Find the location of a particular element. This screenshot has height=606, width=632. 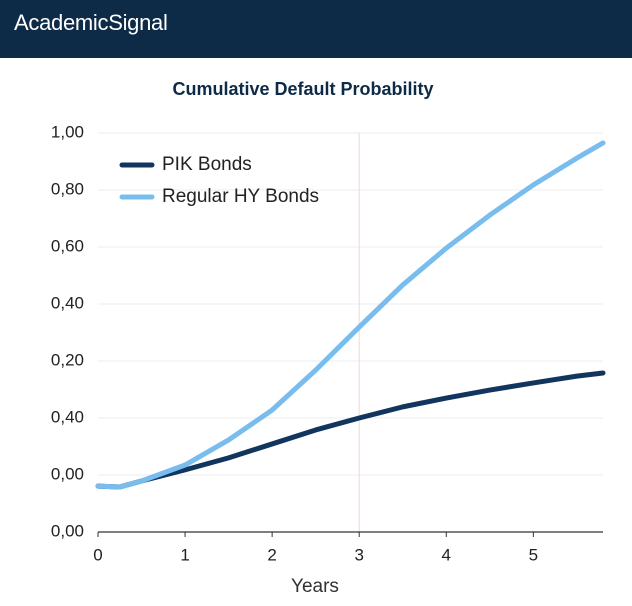

x-tick-label: 3 is located at coordinates (358, 554).